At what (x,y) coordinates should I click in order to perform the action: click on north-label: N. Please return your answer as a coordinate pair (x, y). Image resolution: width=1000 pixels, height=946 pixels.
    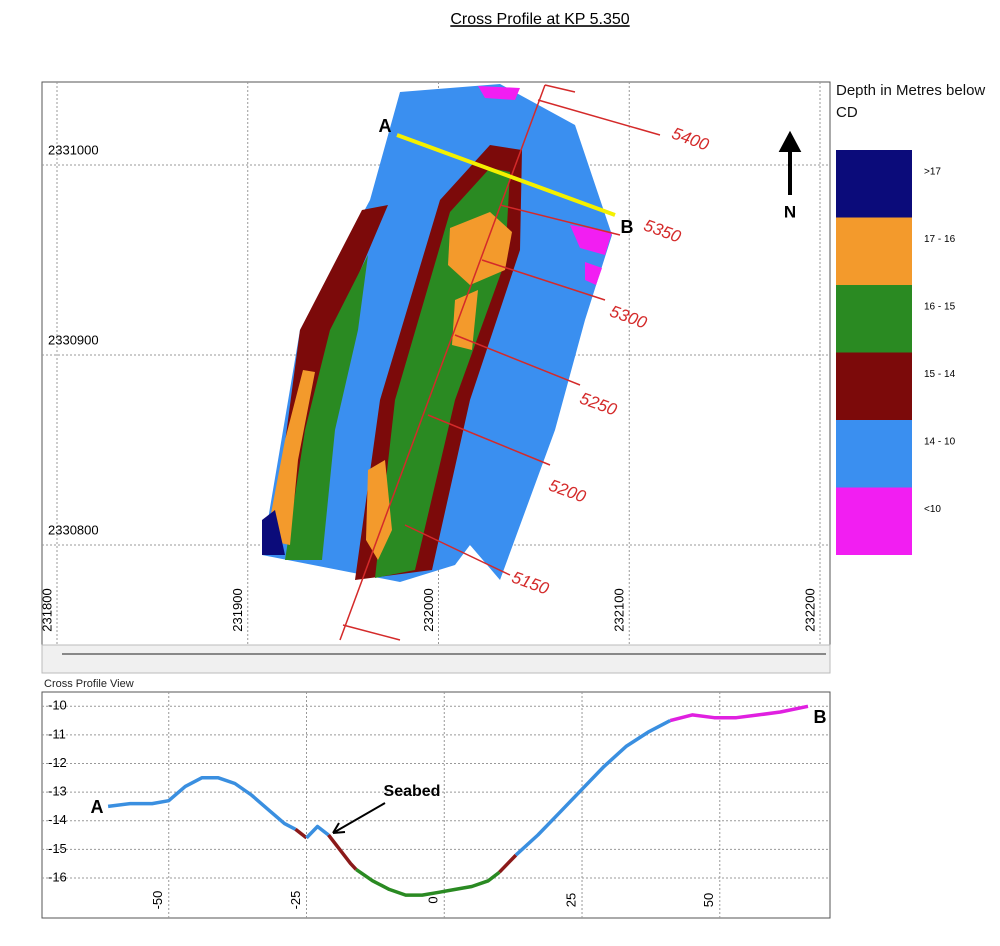
    Looking at the image, I should click on (790, 211).